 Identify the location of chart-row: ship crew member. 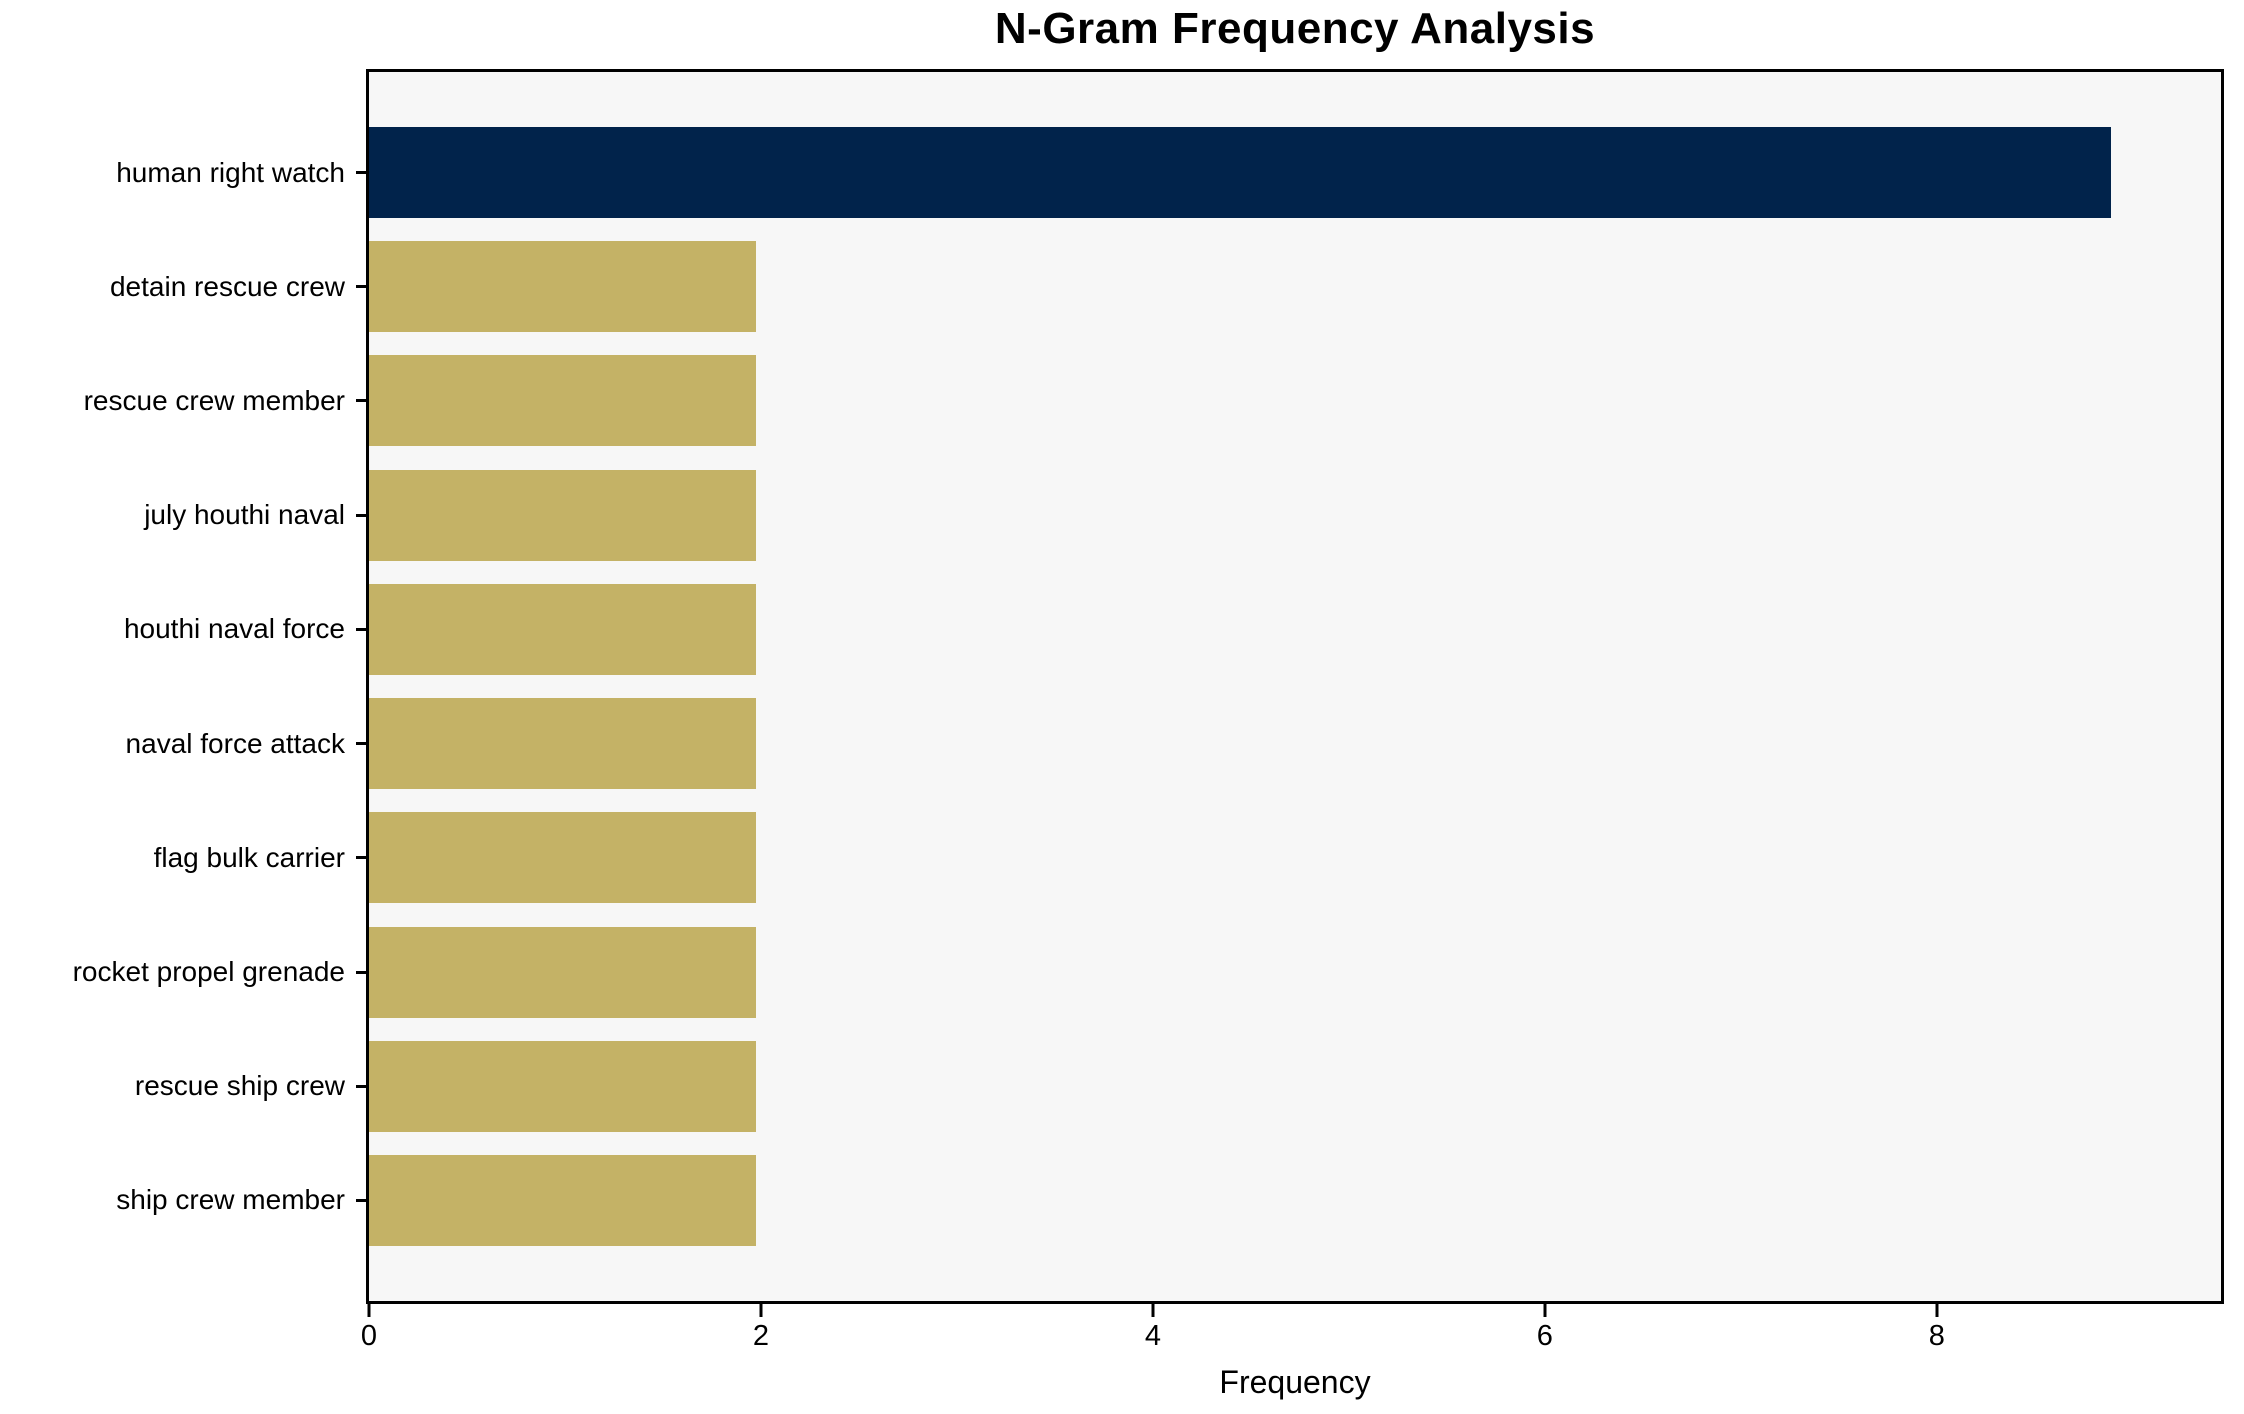
(1110, 1200).